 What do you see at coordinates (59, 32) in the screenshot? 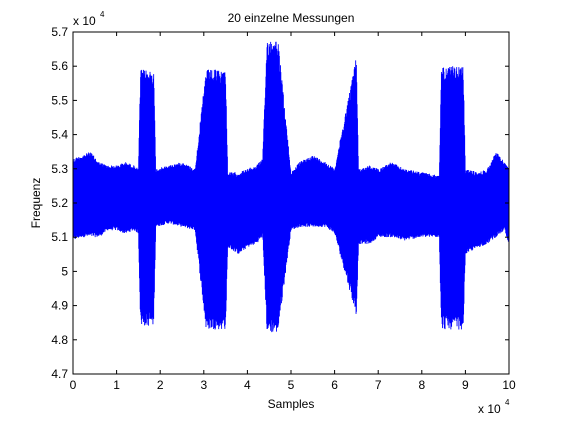
I see `y-tick-label: 5.7` at bounding box center [59, 32].